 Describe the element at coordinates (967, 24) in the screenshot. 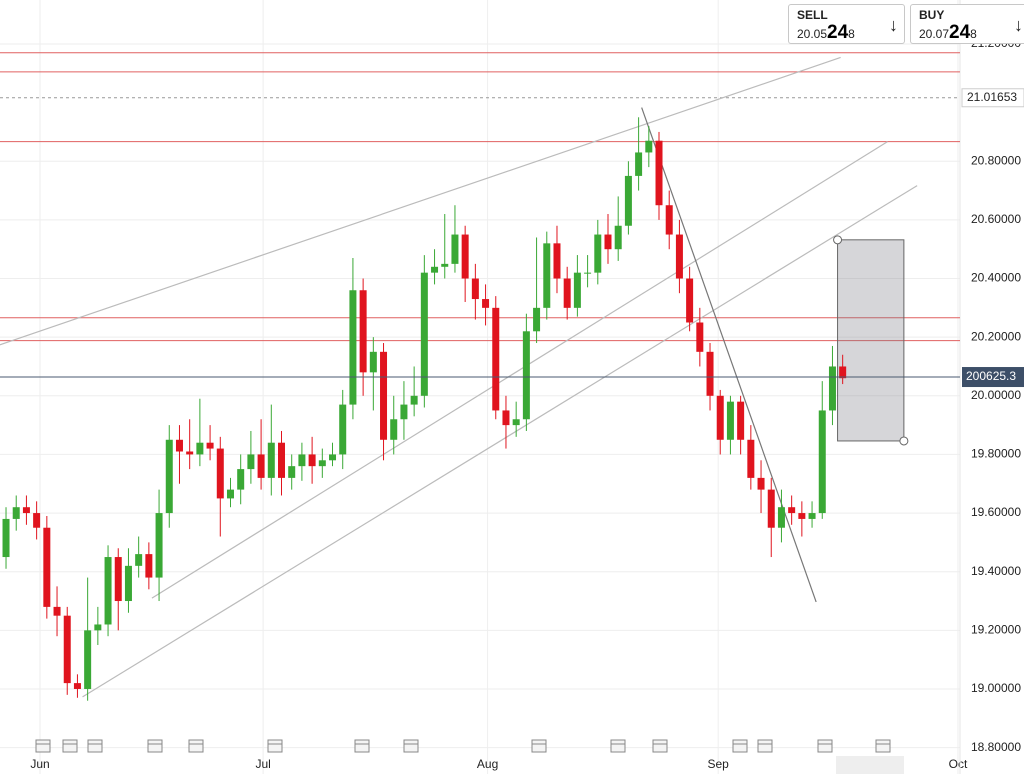

I see `buy-button: BUY 20.07248 ↓` at that location.